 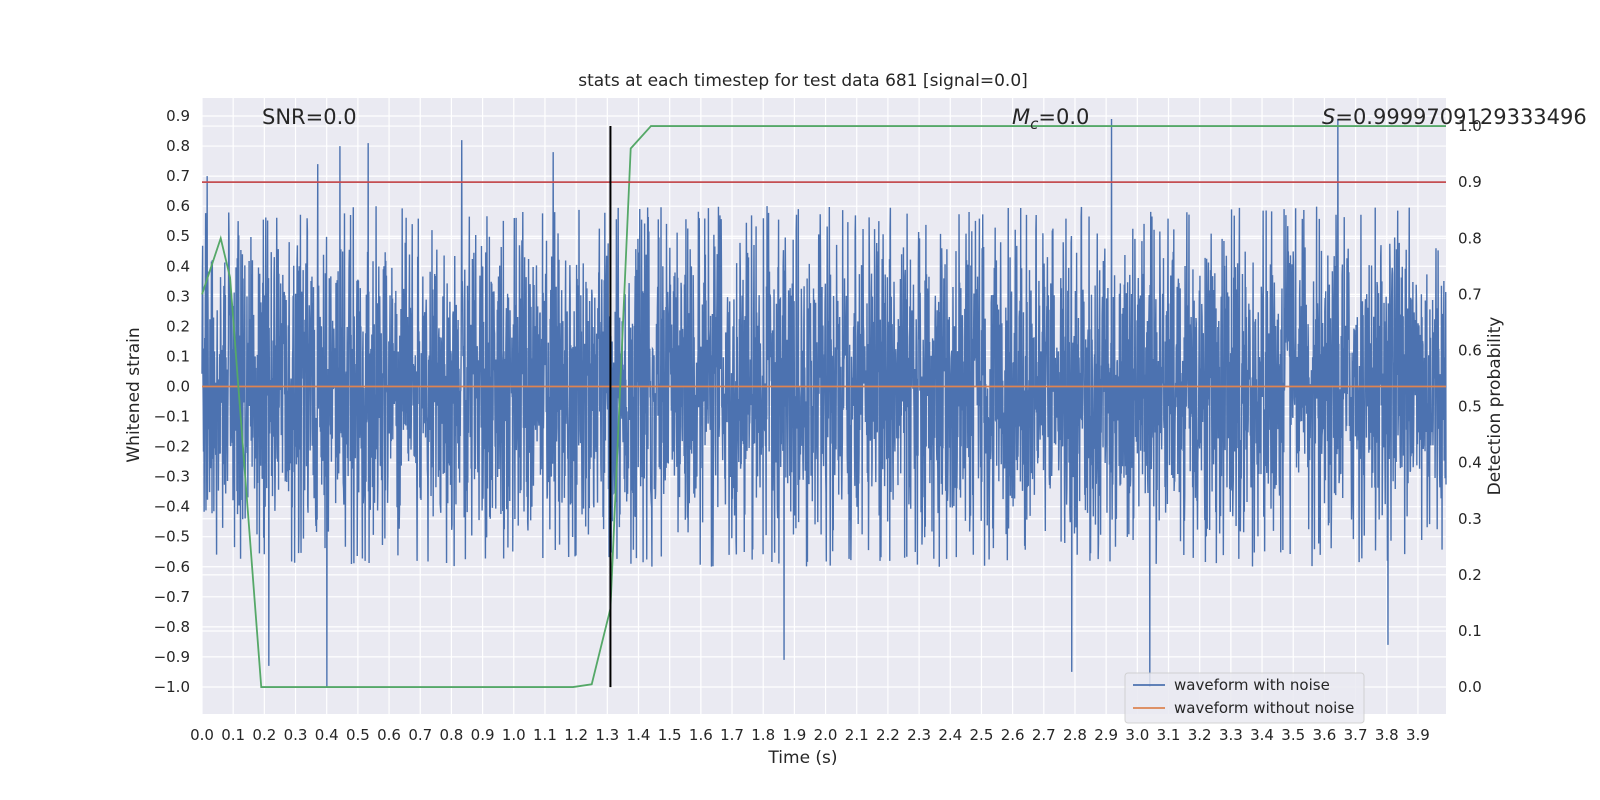 What do you see at coordinates (389, 735) in the screenshot?
I see `x-tick-label: 0.6` at bounding box center [389, 735].